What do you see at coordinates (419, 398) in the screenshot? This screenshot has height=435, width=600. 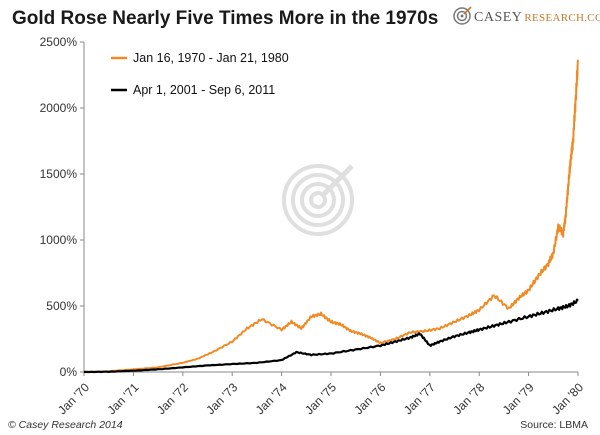 I see `x-tick-label: Jan '77` at bounding box center [419, 398].